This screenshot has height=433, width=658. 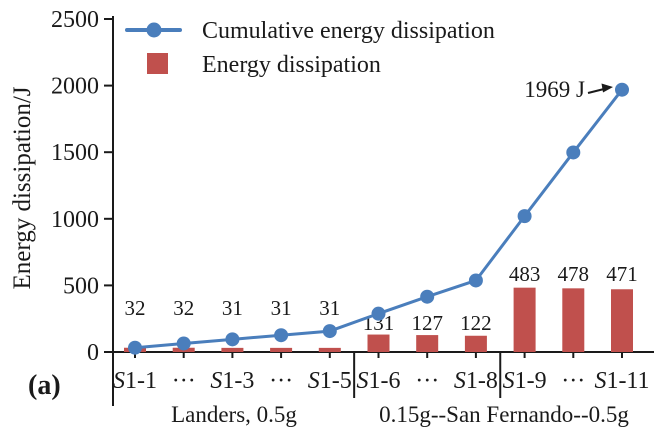 What do you see at coordinates (476, 381) in the screenshot?
I see `x-category-label: S1-8` at bounding box center [476, 381].